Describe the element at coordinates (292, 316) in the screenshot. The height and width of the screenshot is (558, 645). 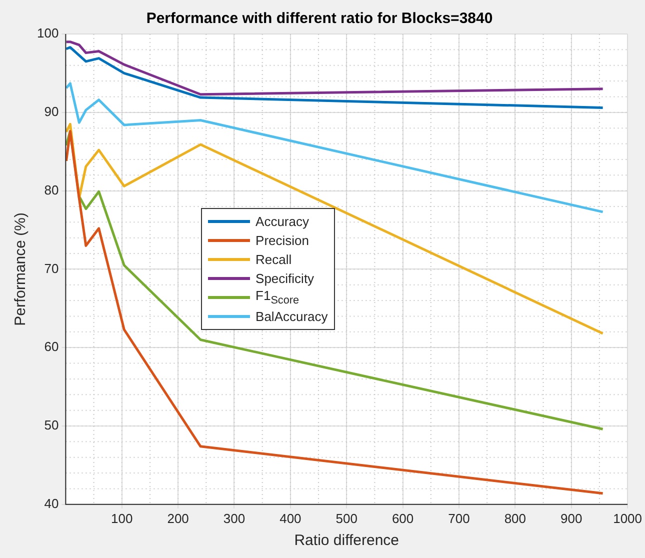
I see `legend-label: BalAccuracy` at that location.